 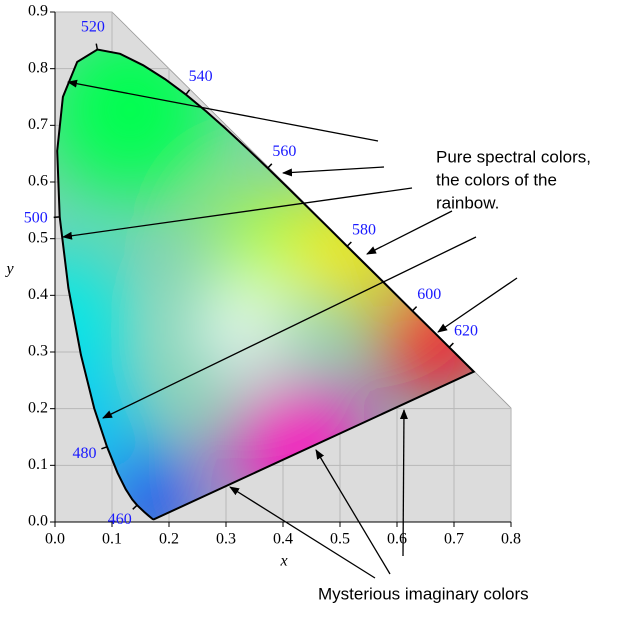 What do you see at coordinates (36, 217) in the screenshot?
I see `wavelength-label: 500` at bounding box center [36, 217].